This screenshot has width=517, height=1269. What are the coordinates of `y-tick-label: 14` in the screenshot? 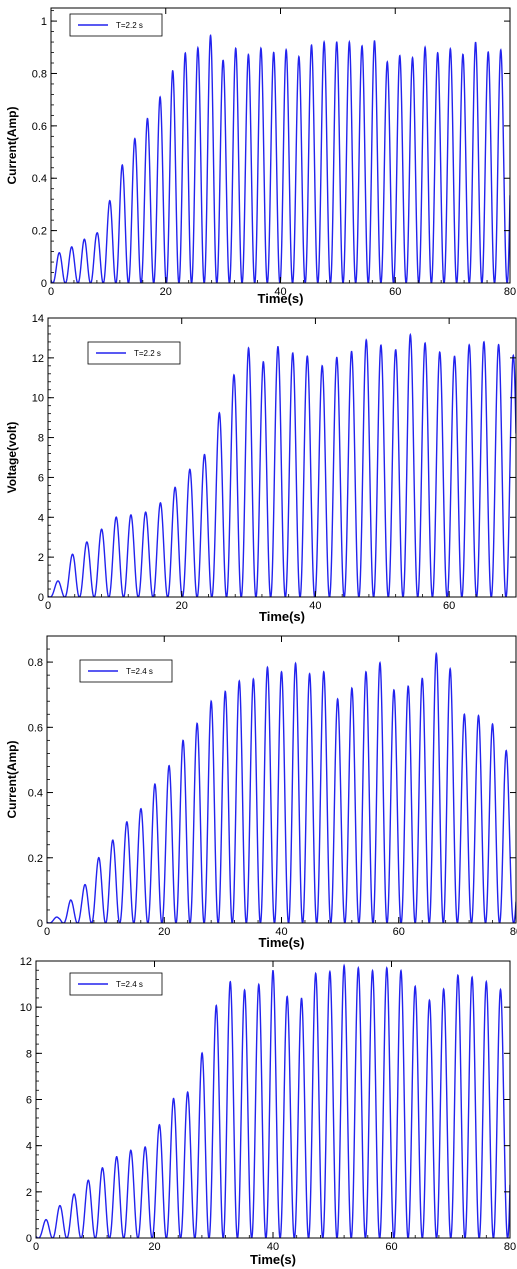 It's located at (38, 319).